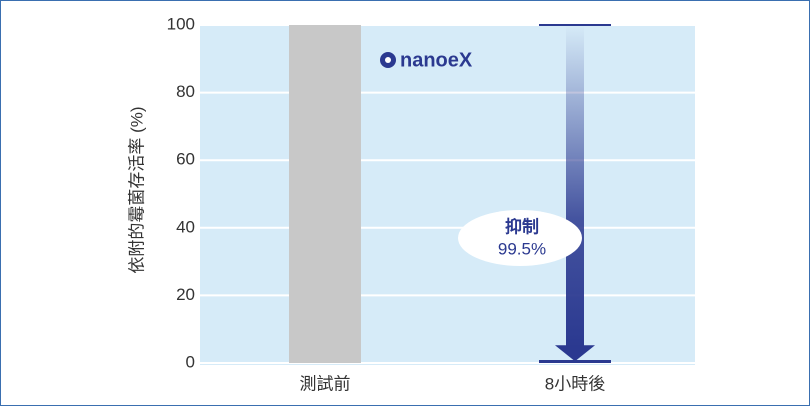 The image size is (810, 406). Describe the element at coordinates (185, 226) in the screenshot. I see `y-tick-label: 40` at that location.